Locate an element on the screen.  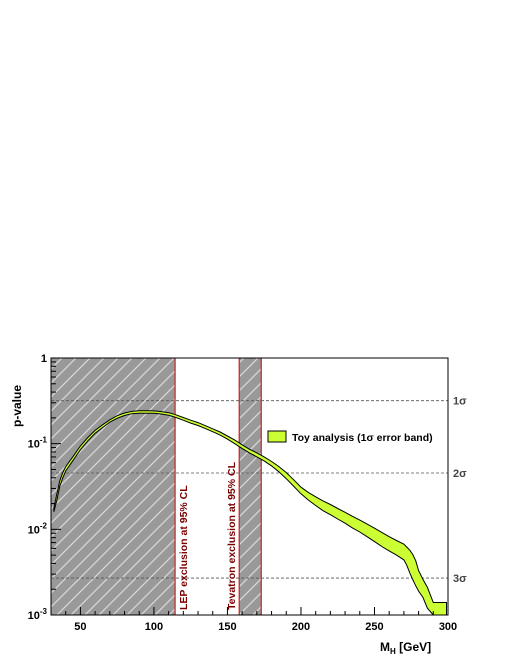
y-tick-exponent: -3 is located at coordinates (44, 611).